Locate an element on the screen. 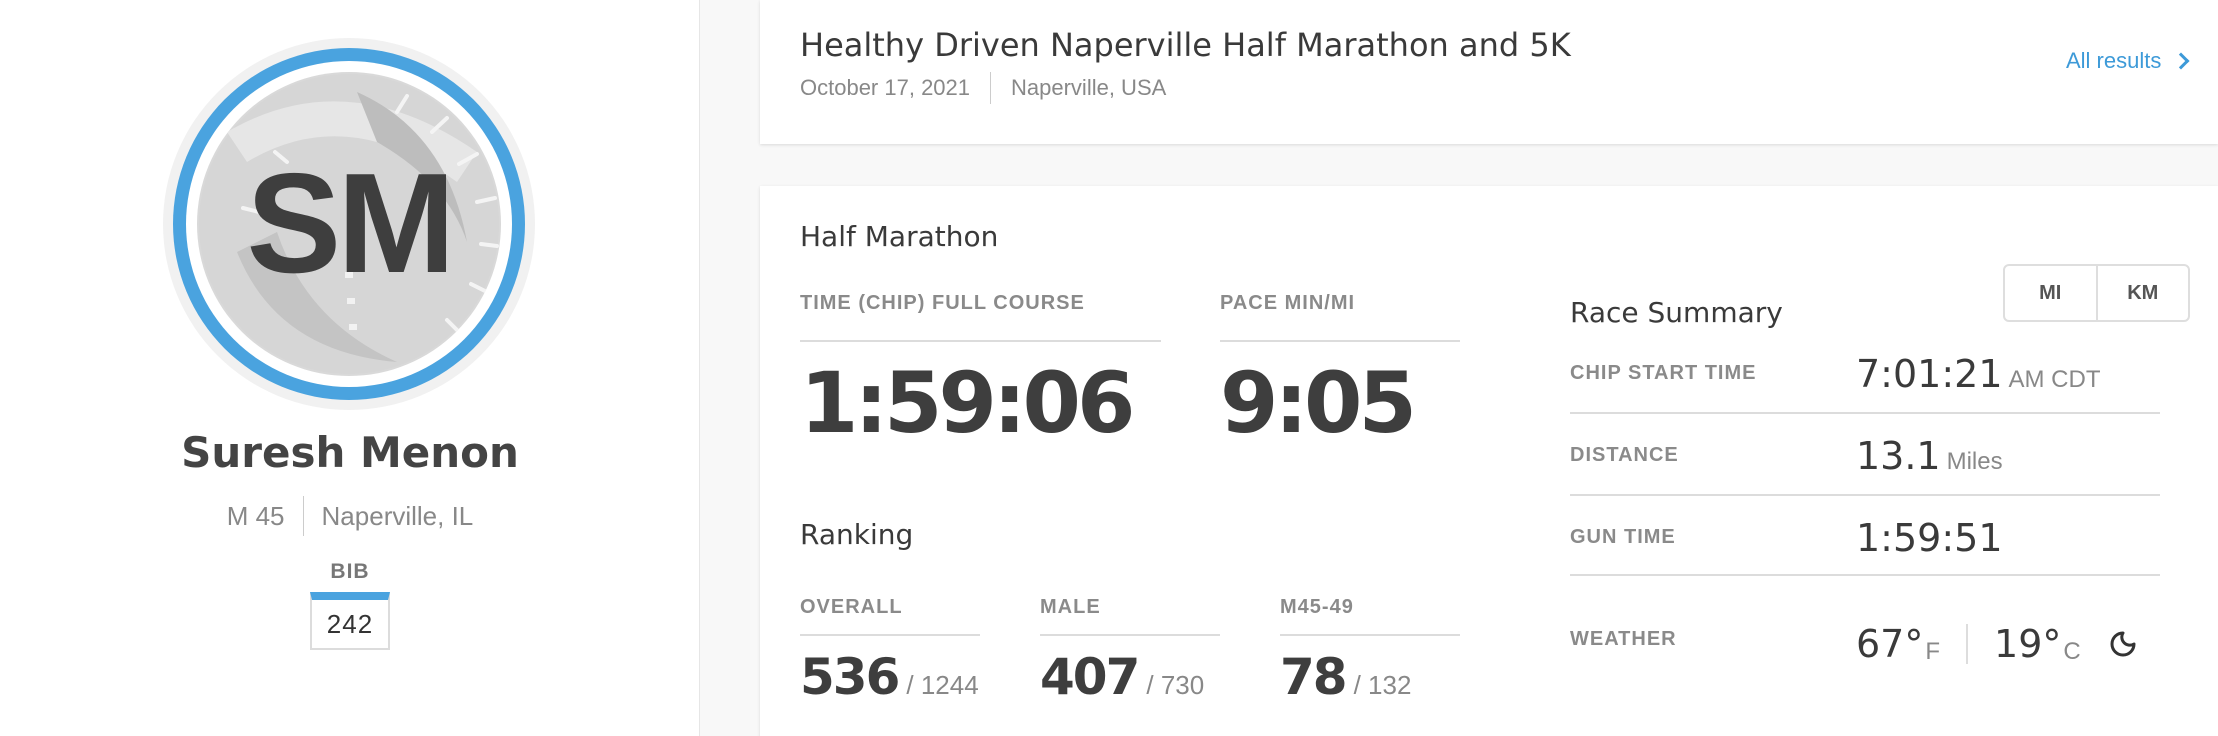  rank-age-group-place: 78 is located at coordinates (1314, 677).